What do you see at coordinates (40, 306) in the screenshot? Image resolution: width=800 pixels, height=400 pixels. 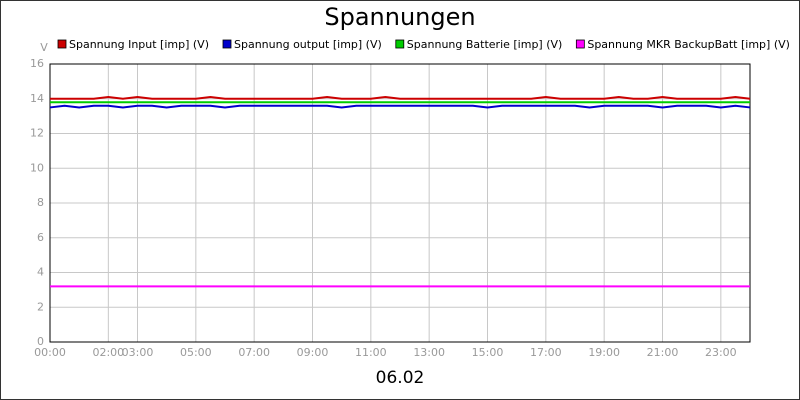 I see `y-tick-label: 2` at bounding box center [40, 306].